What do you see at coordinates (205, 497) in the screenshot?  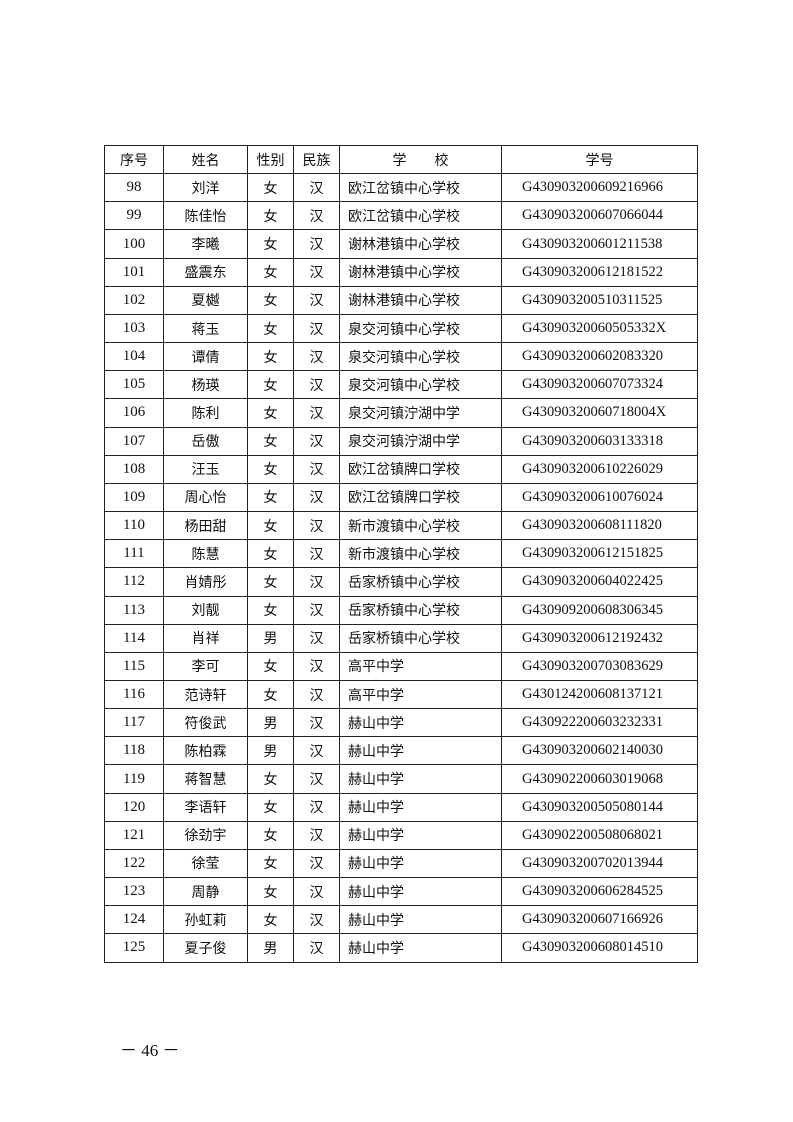 I see `student-name: 周心怡` at bounding box center [205, 497].